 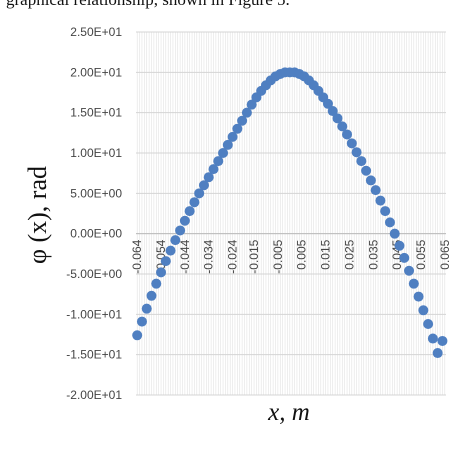 What do you see at coordinates (94, 395) in the screenshot?
I see `y-tick-label: -2.00E+01` at bounding box center [94, 395].